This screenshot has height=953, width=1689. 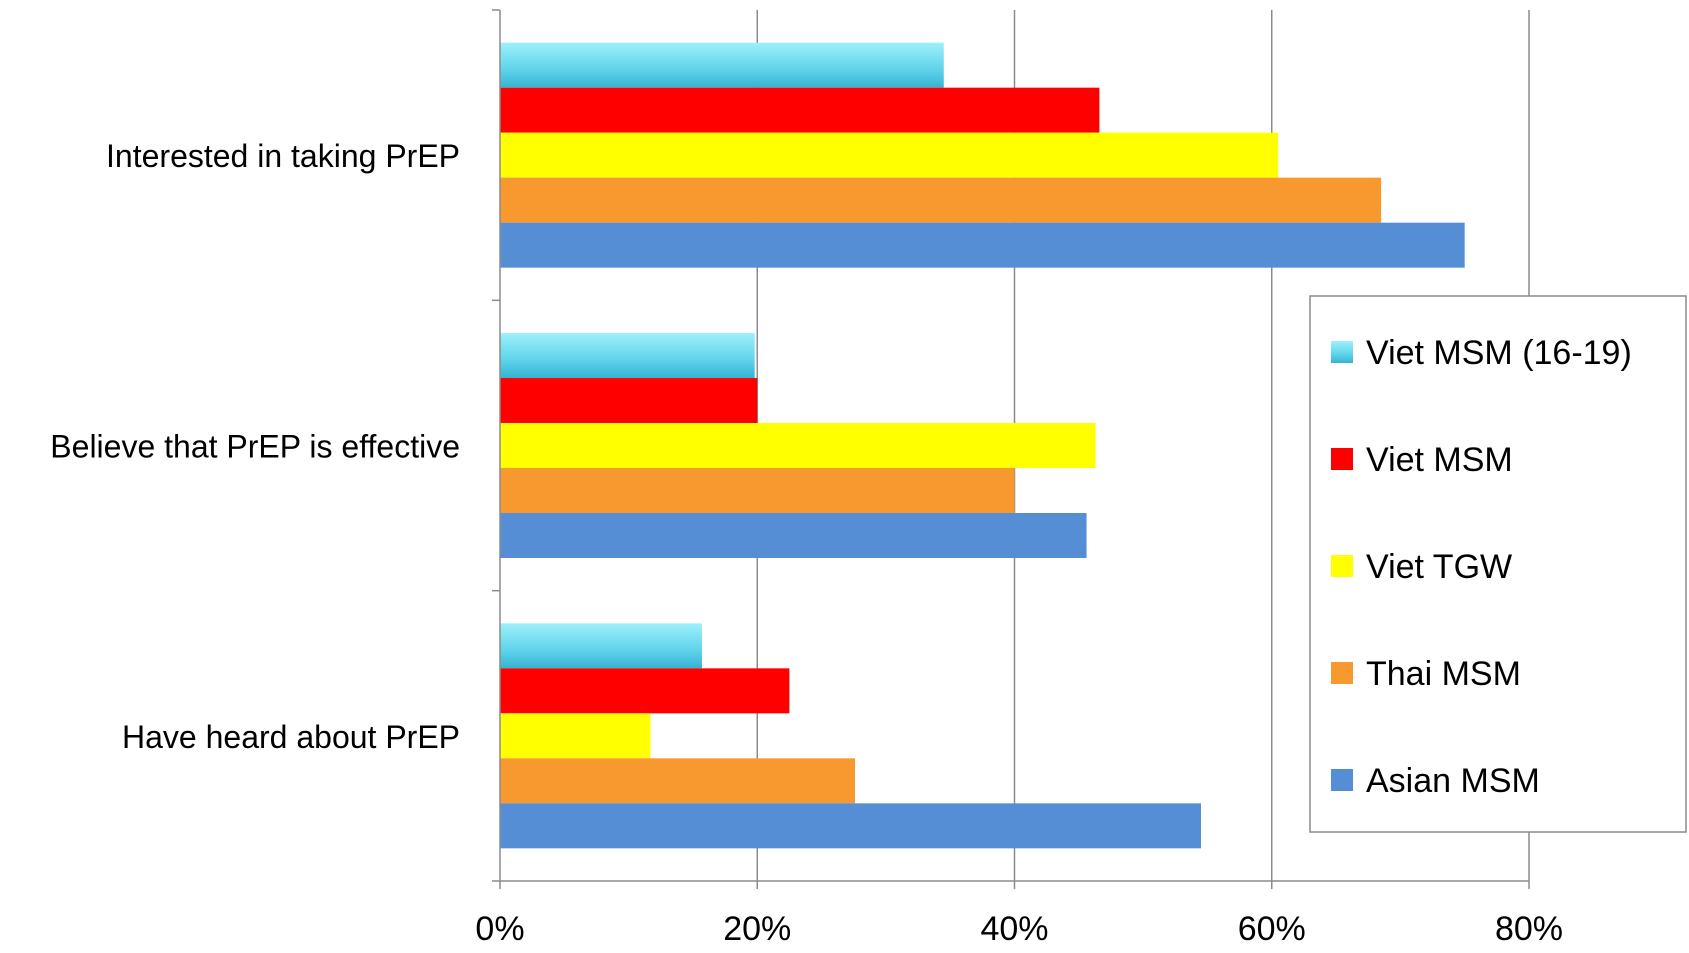 I want to click on category-label: Interested in taking PrEP, so click(x=283, y=156).